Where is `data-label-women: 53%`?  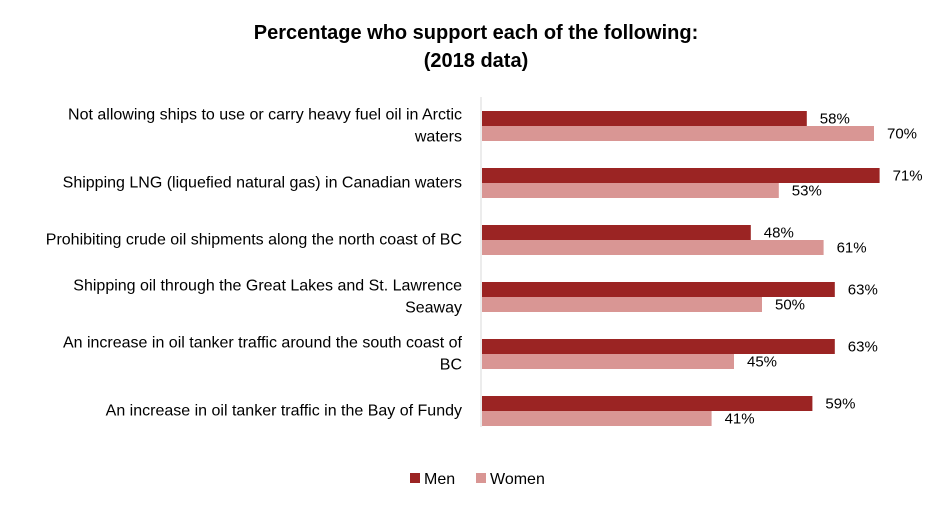
data-label-women: 53% is located at coordinates (807, 191).